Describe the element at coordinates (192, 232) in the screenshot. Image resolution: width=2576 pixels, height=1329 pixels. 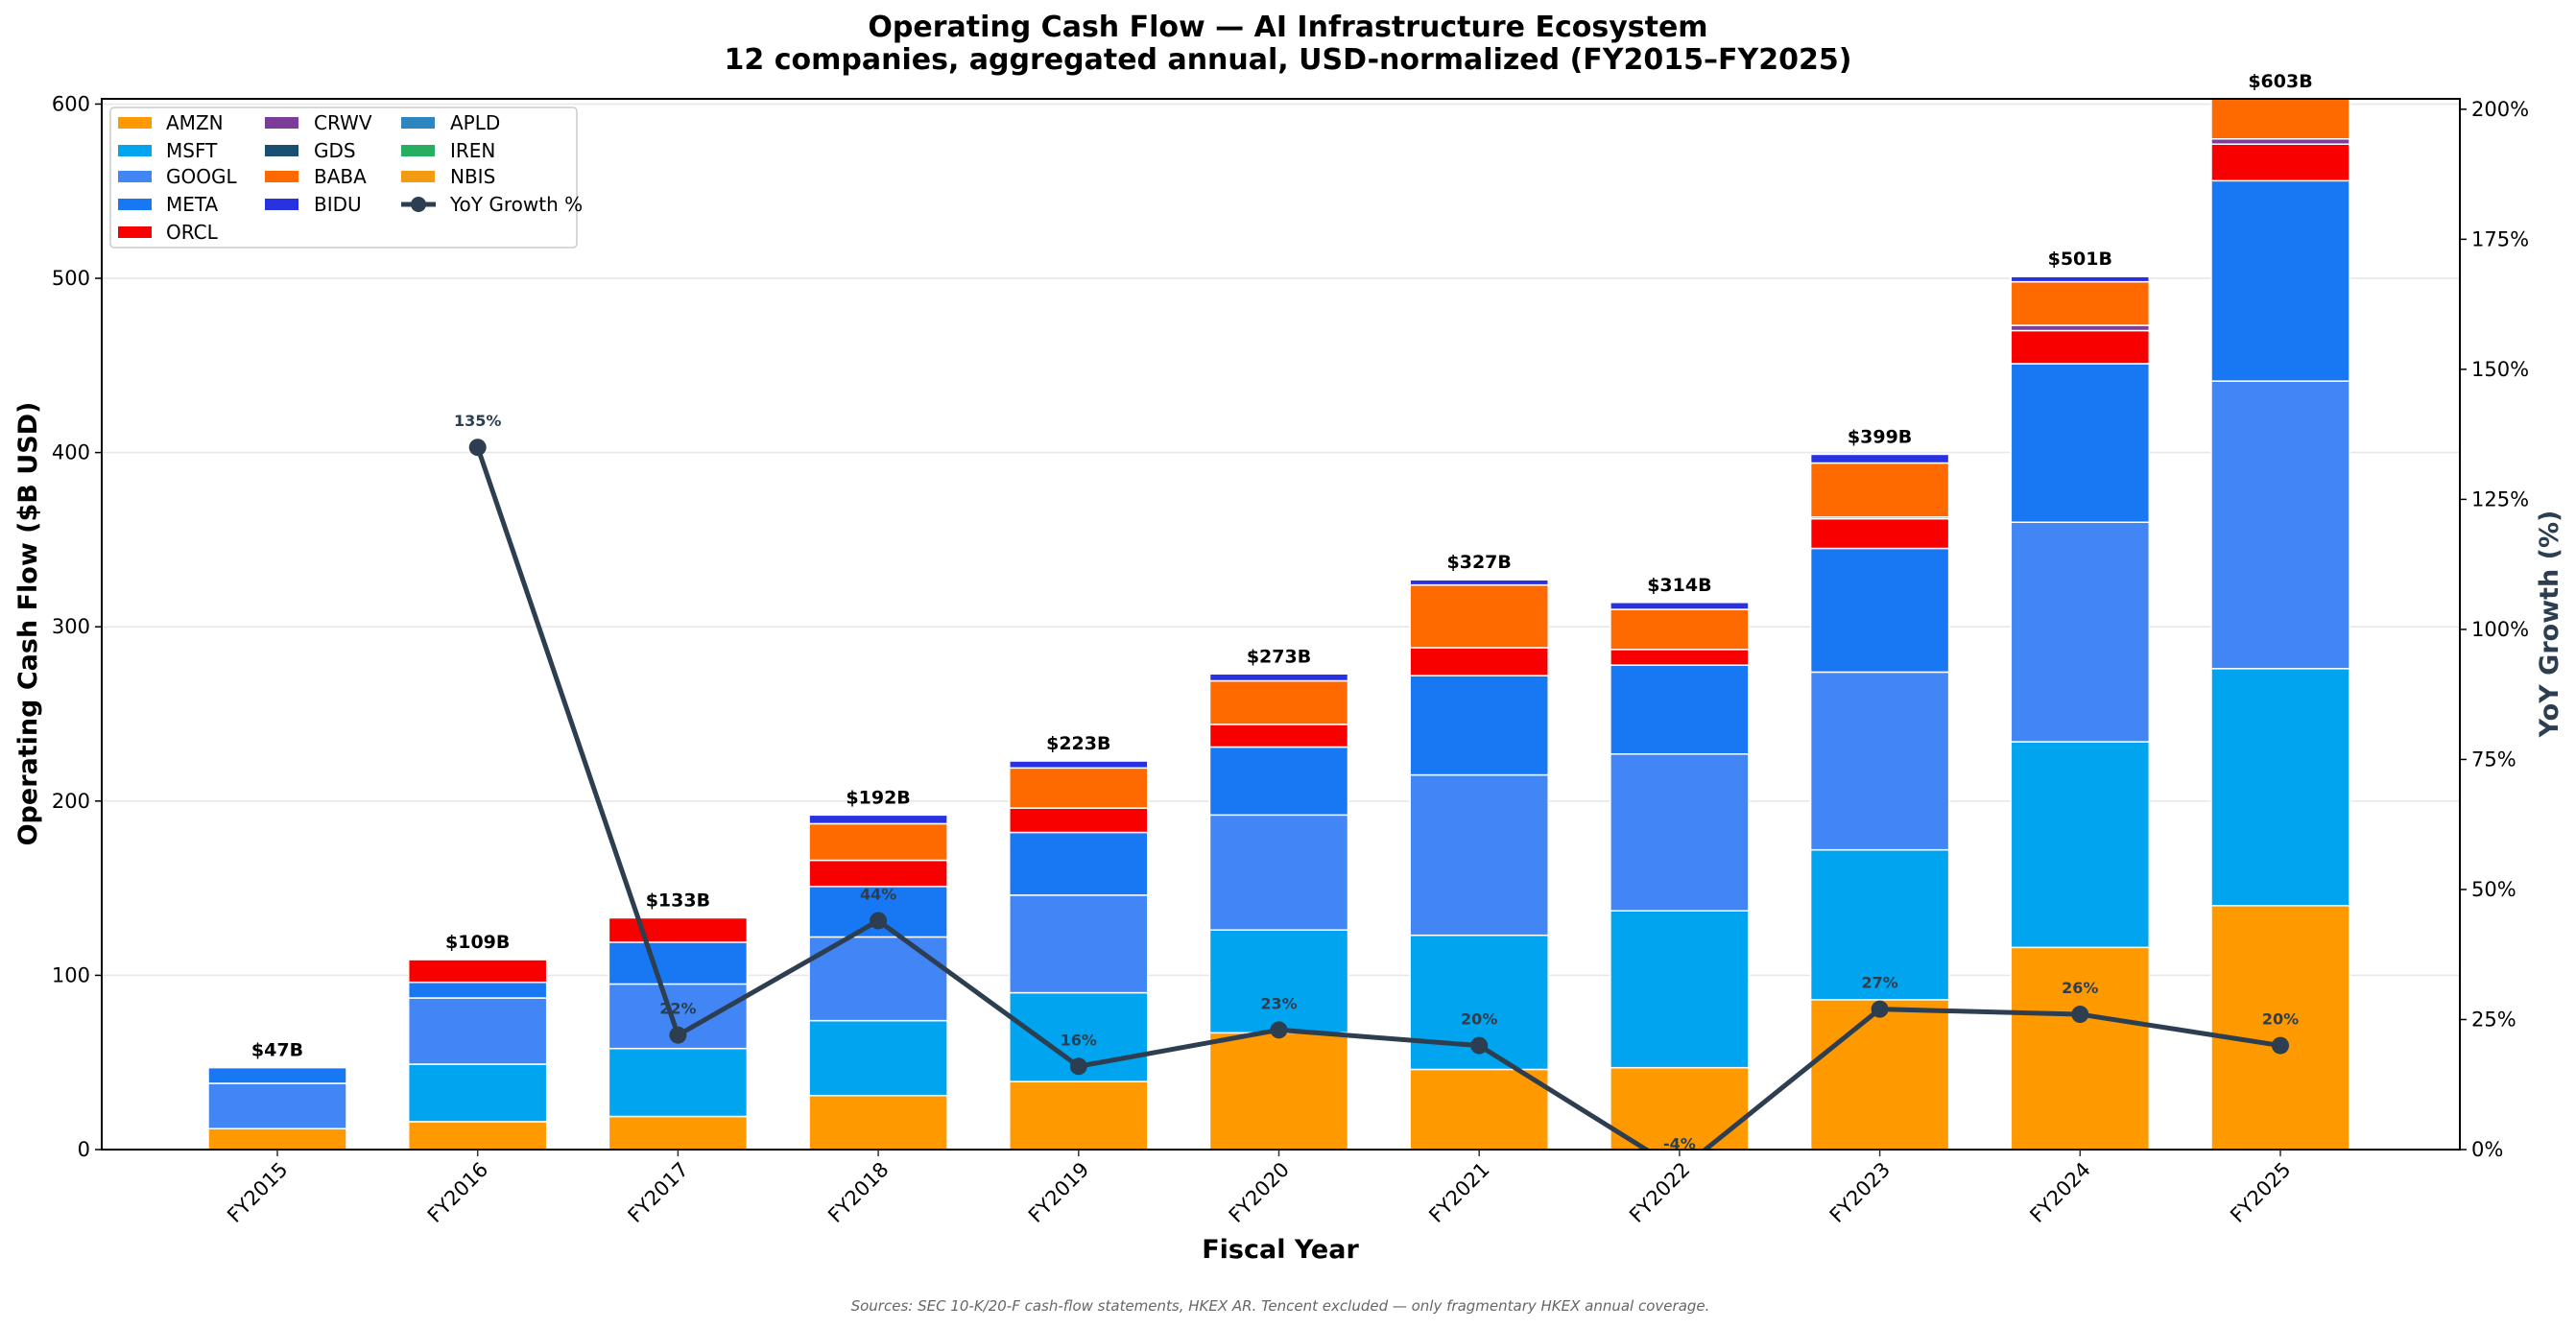
I see `legend-label: ORCL` at that location.